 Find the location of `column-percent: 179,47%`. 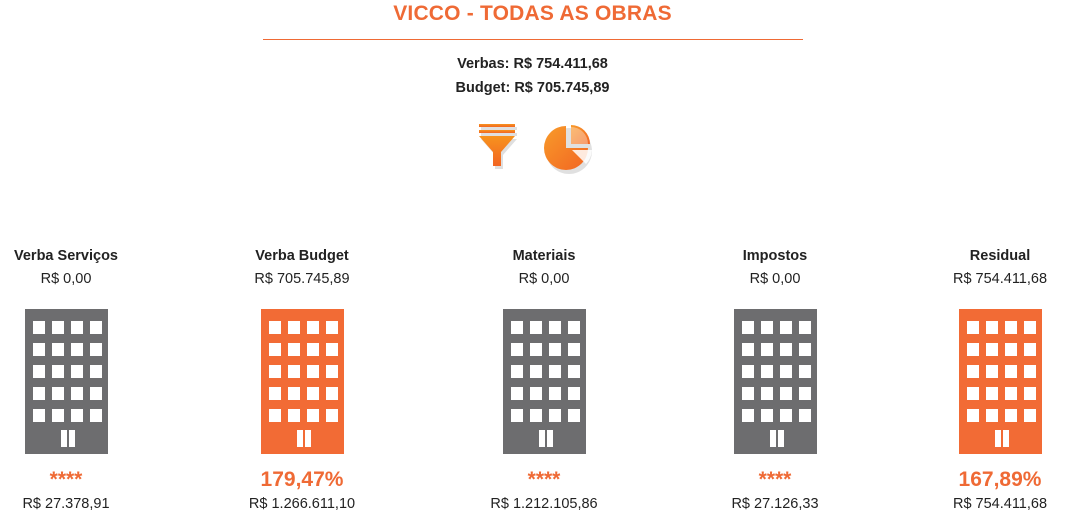

column-percent: 179,47% is located at coordinates (302, 479).